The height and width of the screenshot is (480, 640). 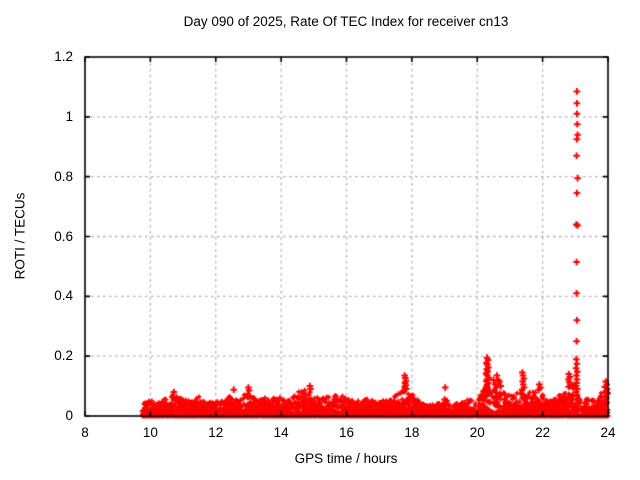 I want to click on x-tick-label: 10, so click(x=150, y=432).